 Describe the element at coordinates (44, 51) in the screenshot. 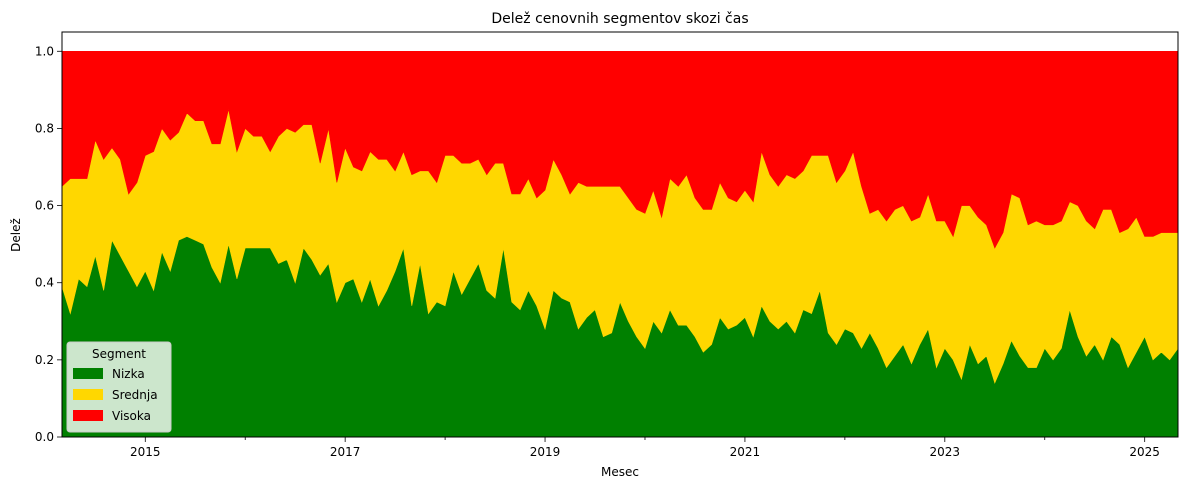

I see `y-tick-label: 1.0` at that location.